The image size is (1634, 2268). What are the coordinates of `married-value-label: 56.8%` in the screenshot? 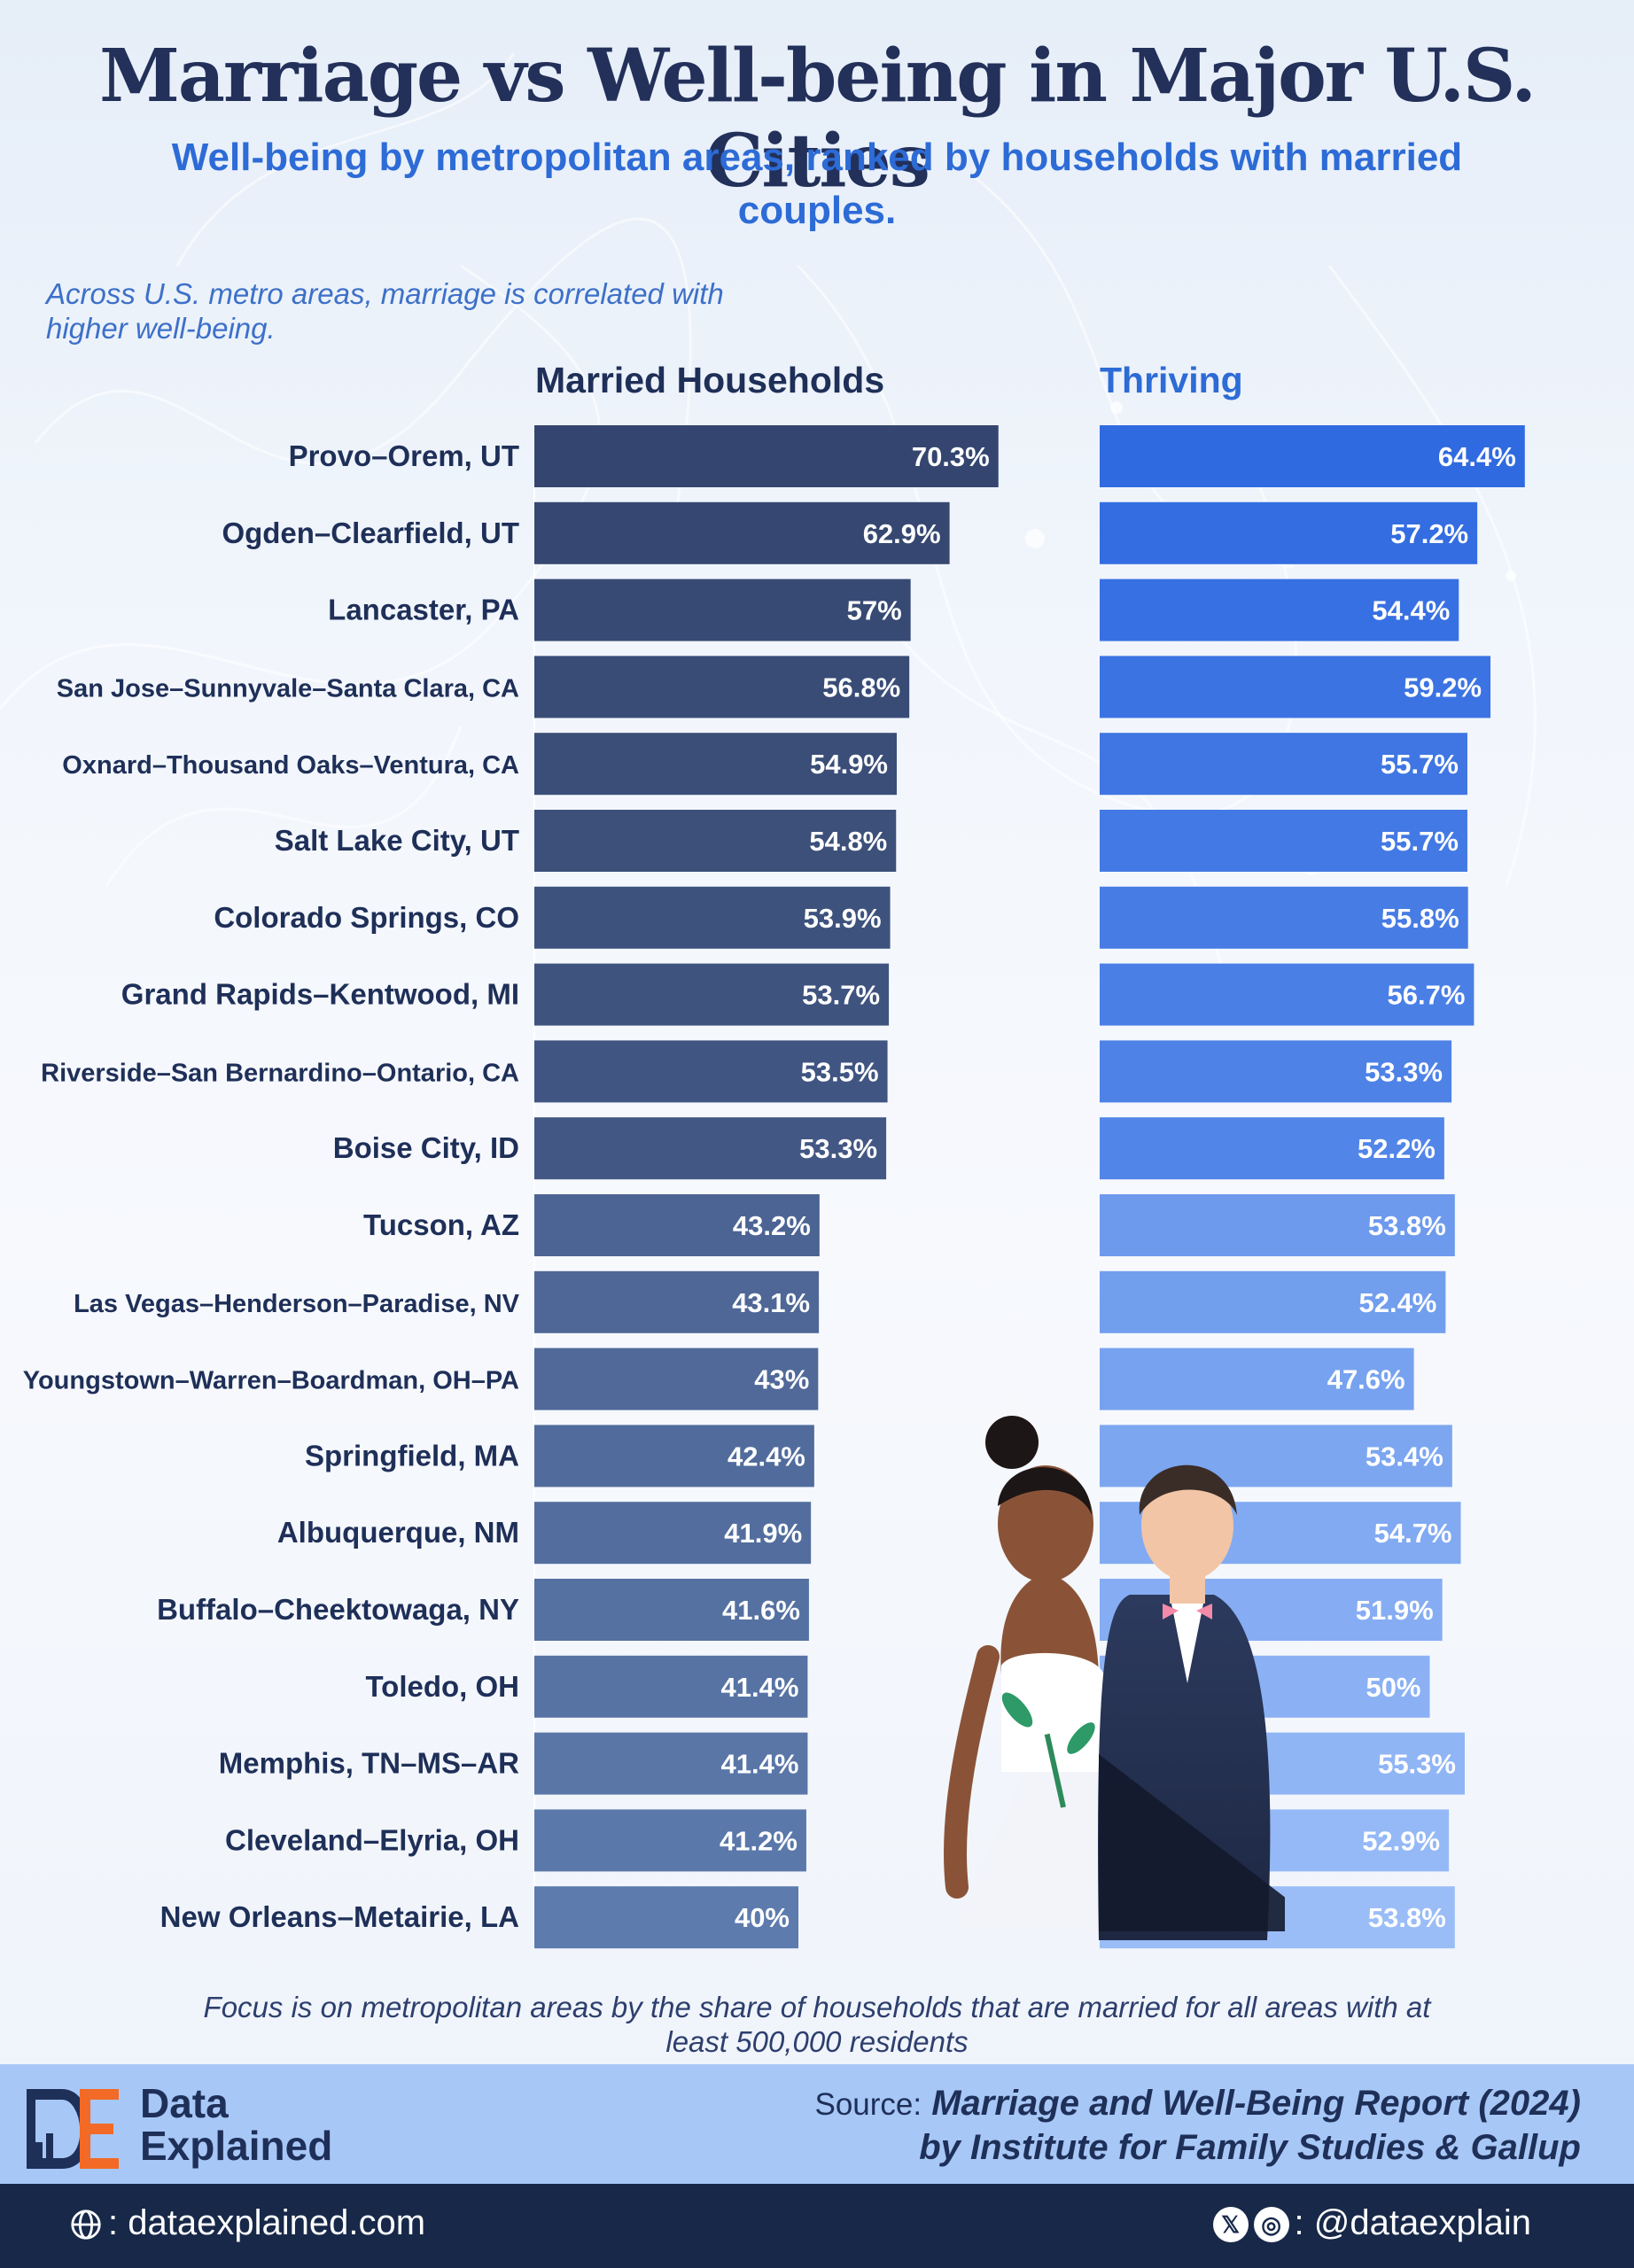 It's located at (861, 687).